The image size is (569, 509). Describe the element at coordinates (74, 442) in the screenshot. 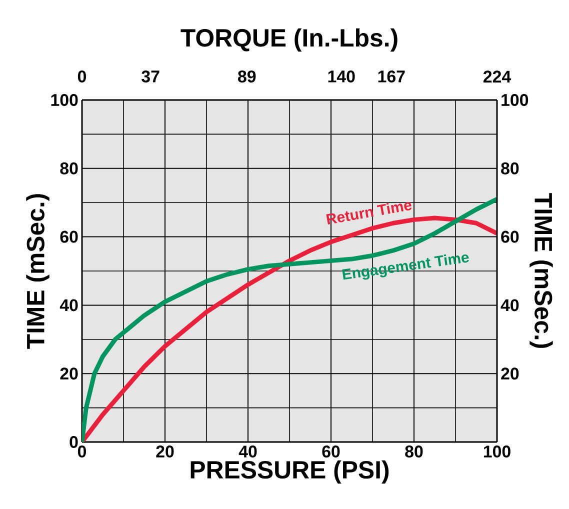

I see `y-tick-label: 0` at that location.